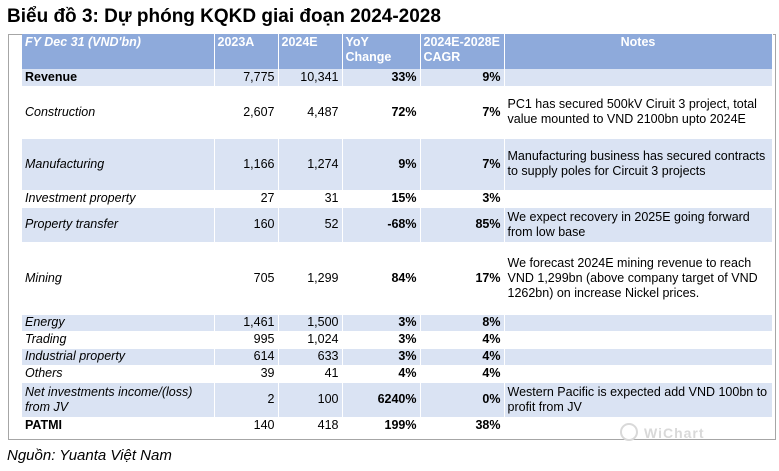 This screenshot has width=779, height=471. I want to click on header-fy: FY Dec 31 (VND'bn), so click(118, 51).